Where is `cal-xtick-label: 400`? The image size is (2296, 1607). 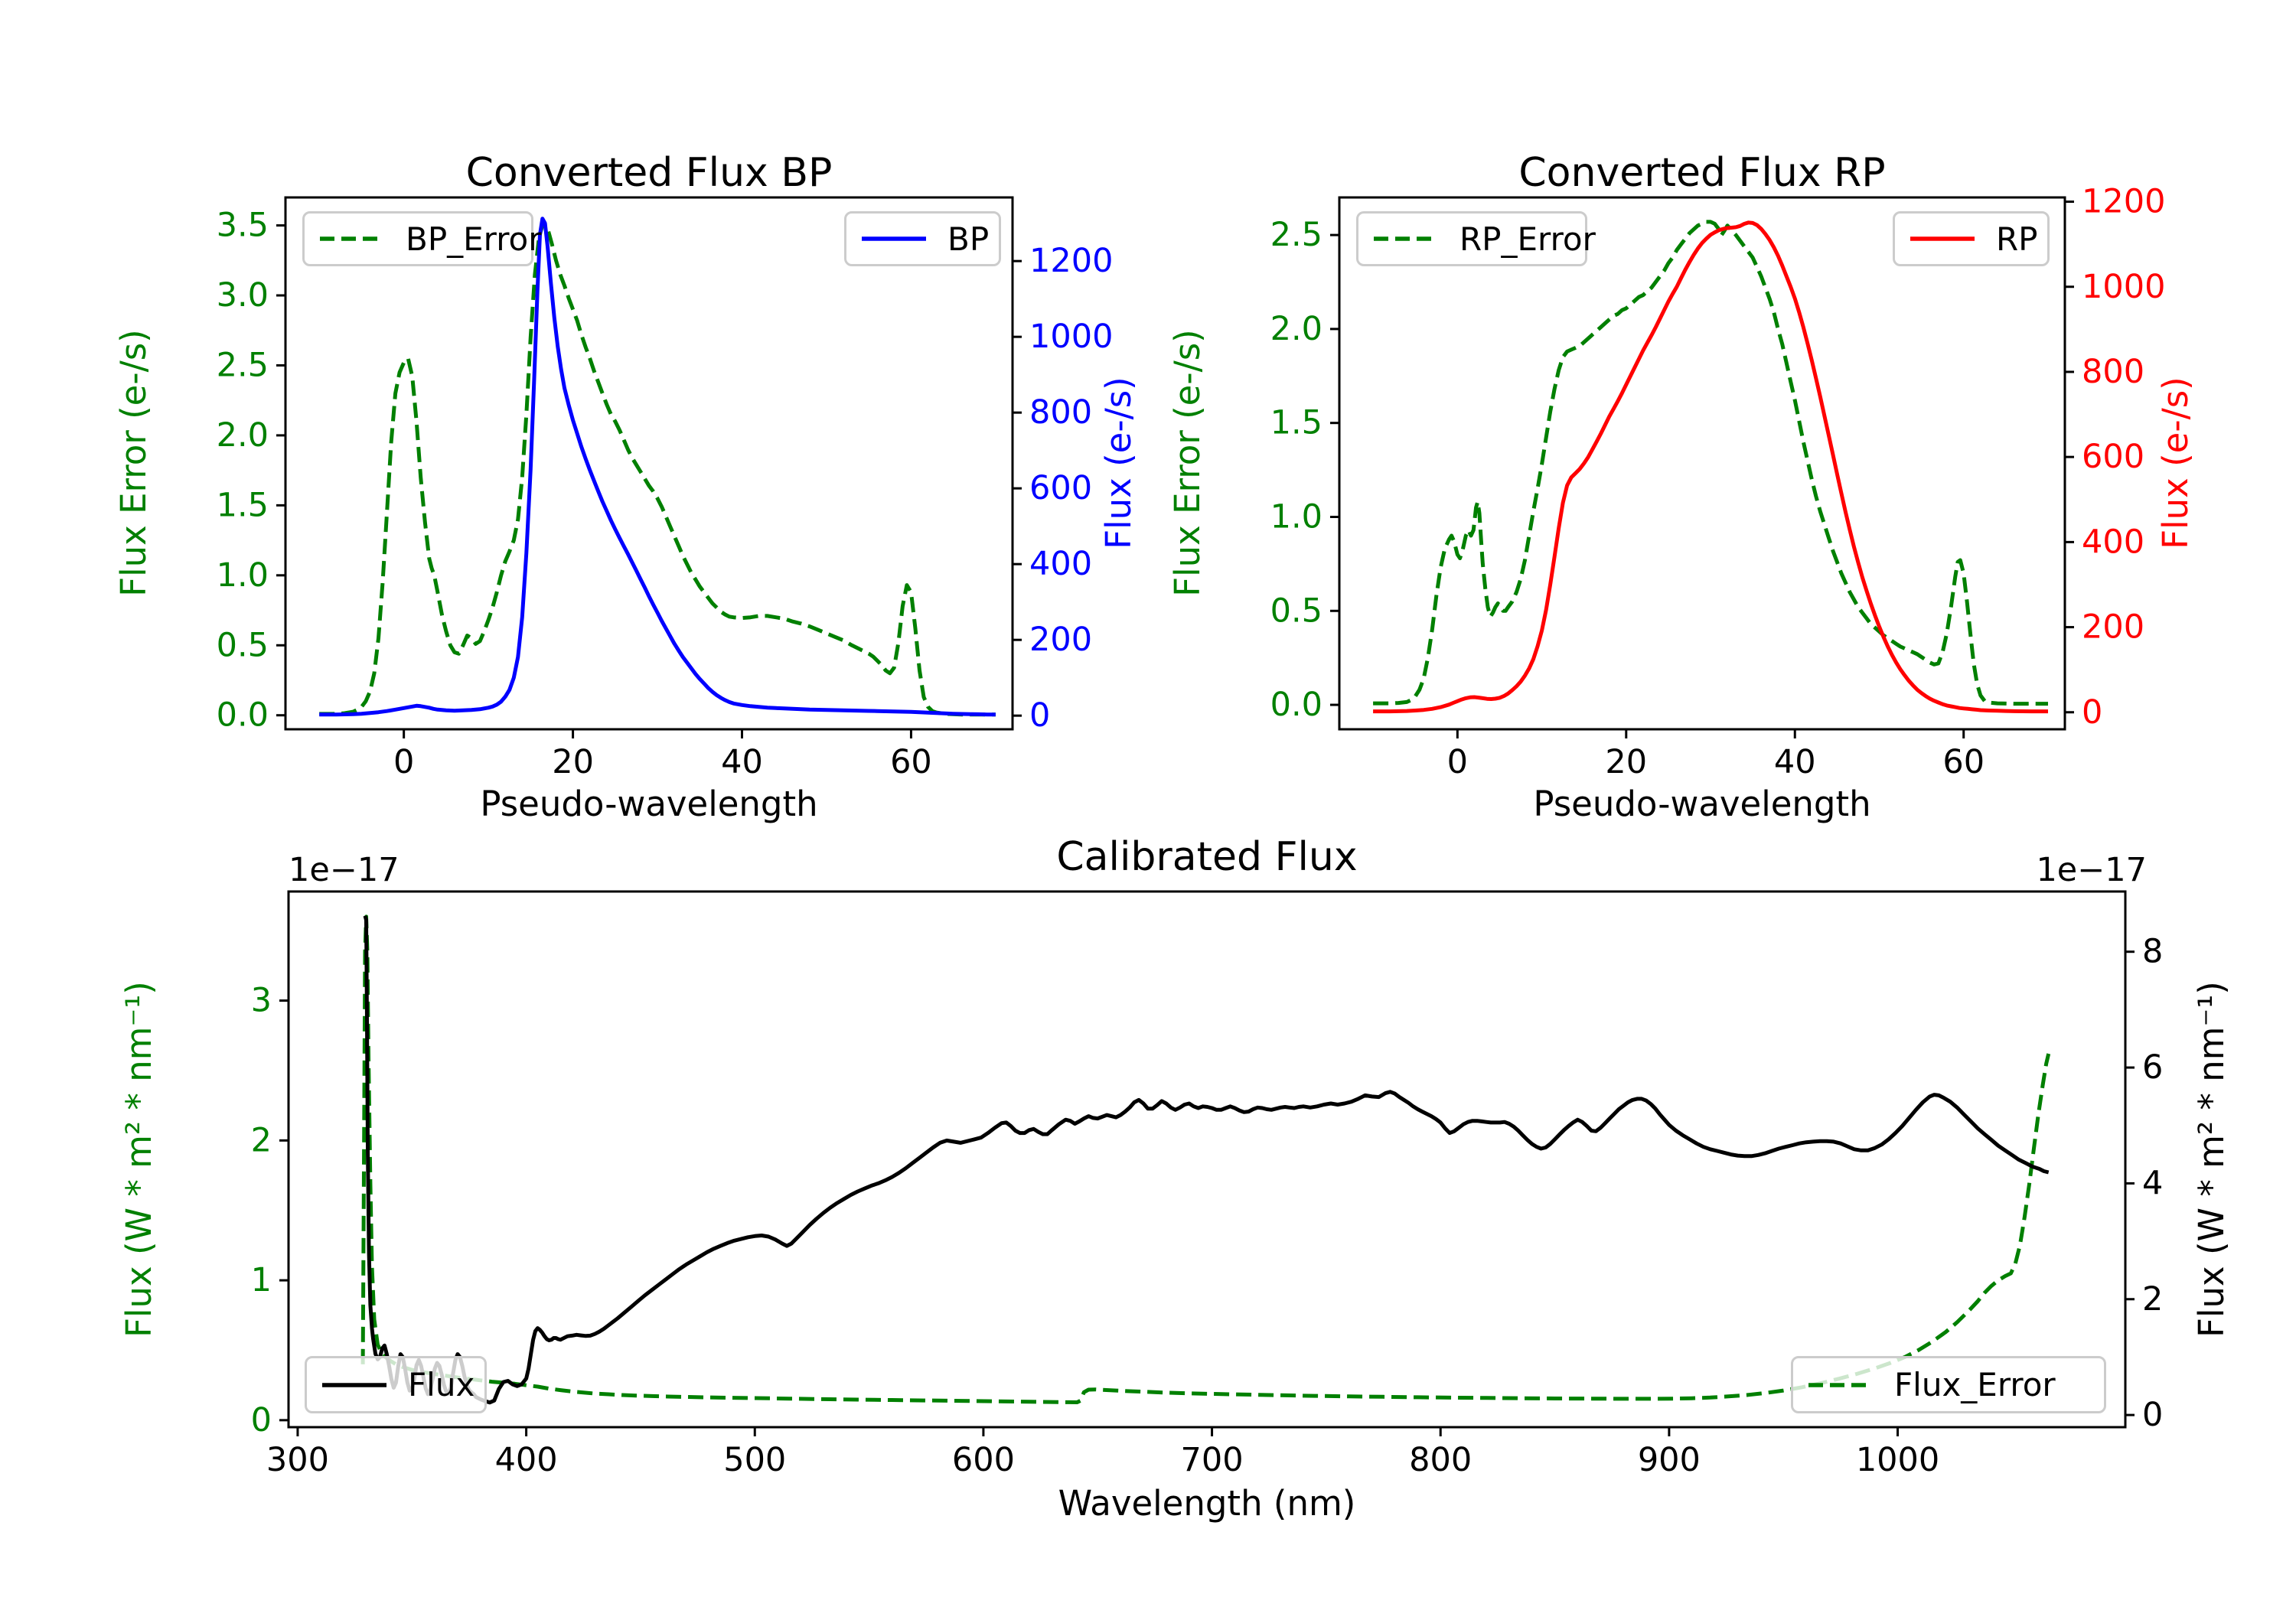
cal-xtick-label: 400 is located at coordinates (526, 1460).